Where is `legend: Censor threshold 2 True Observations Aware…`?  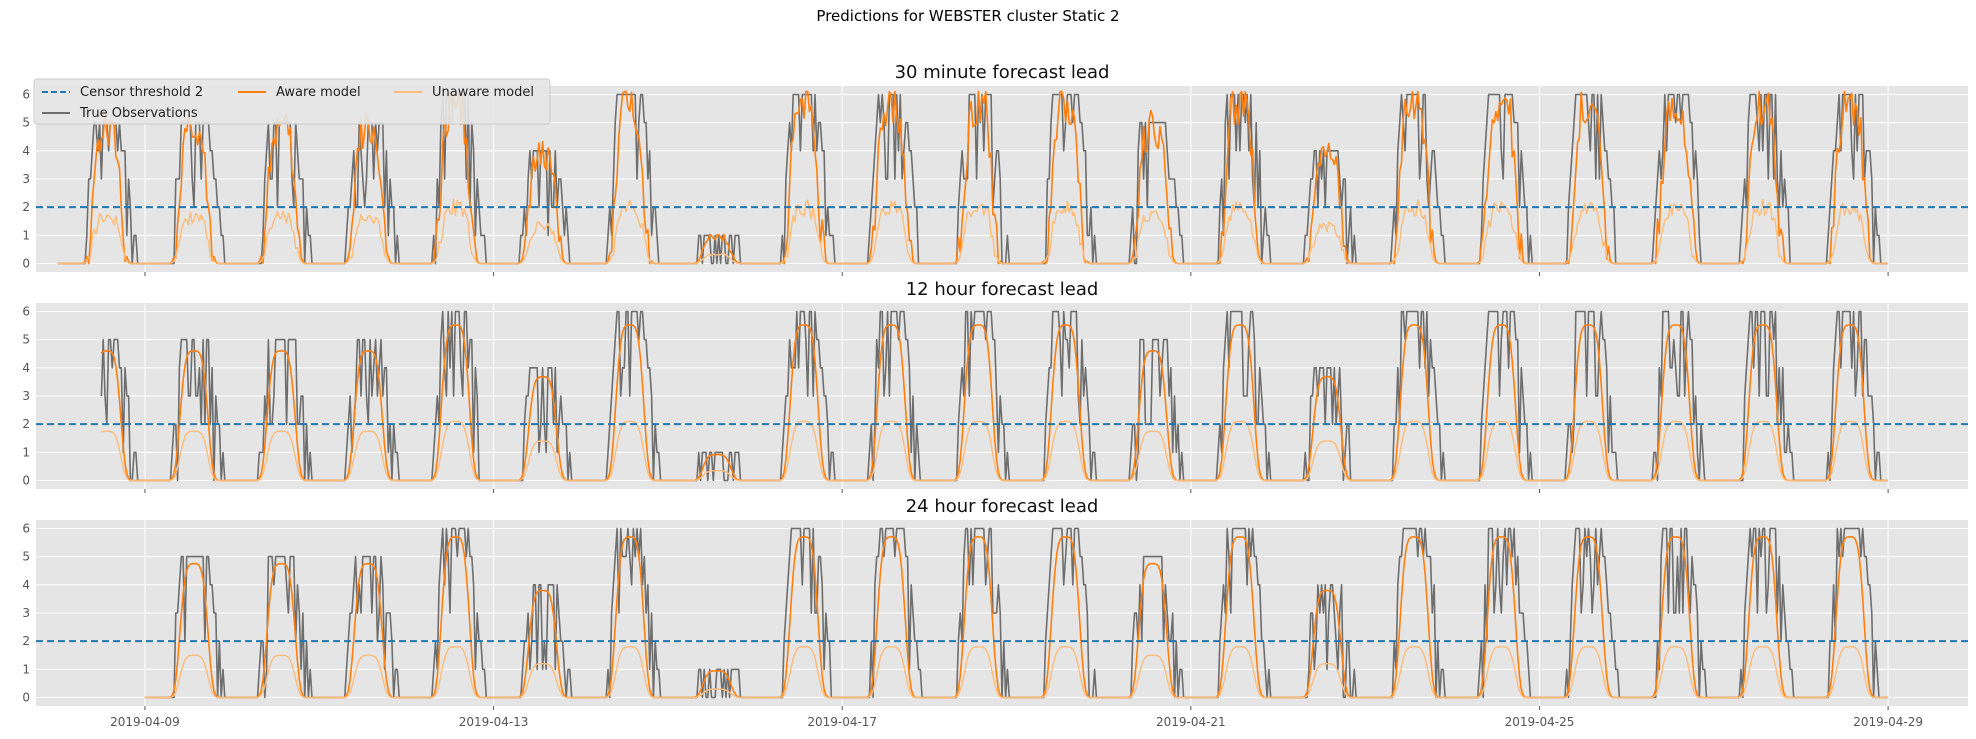
legend: Censor threshold 2 True Observations Aware… is located at coordinates (292, 101).